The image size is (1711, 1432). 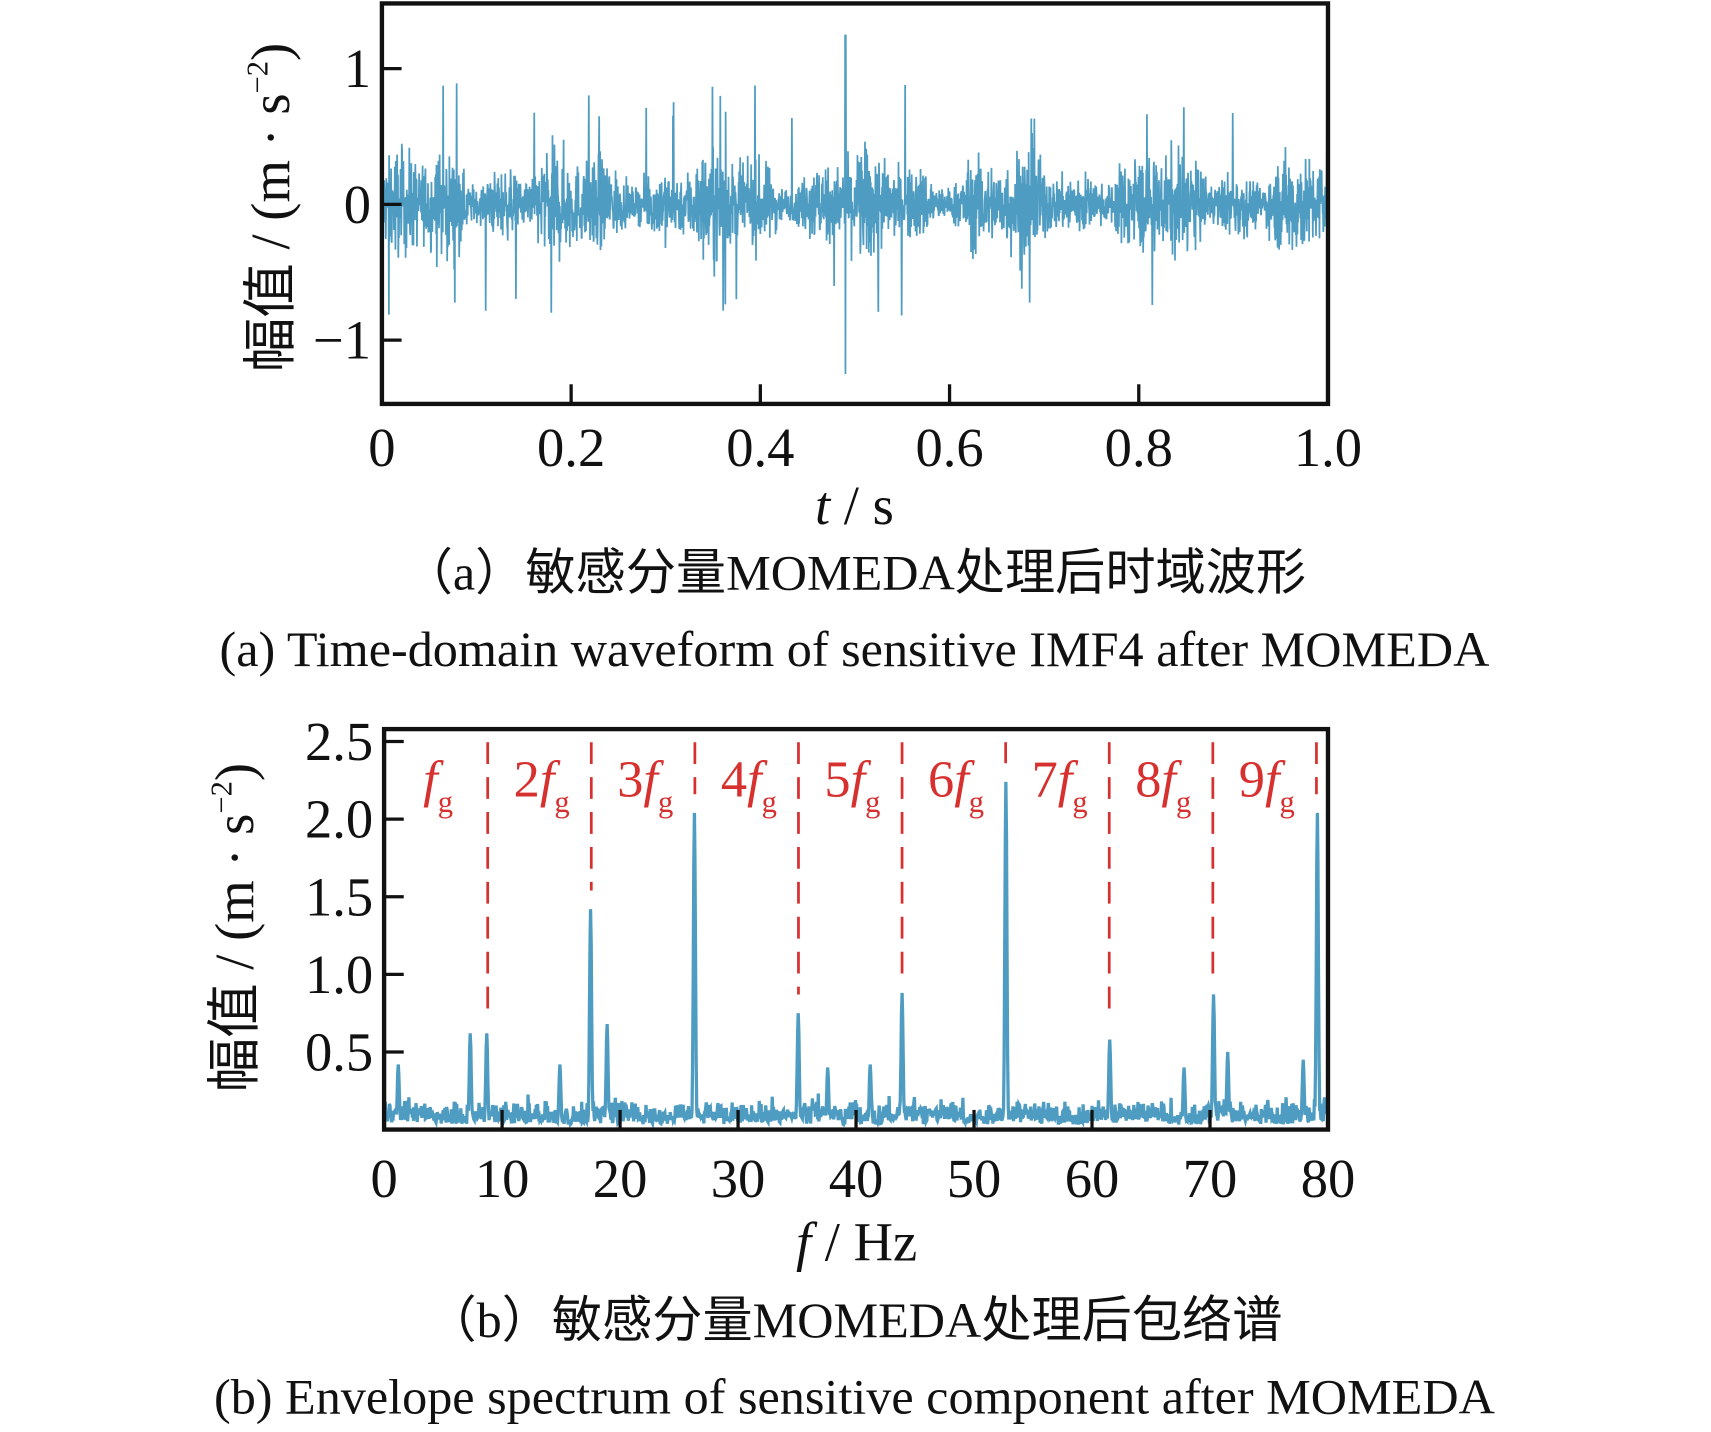 I want to click on waveform-line, so click(x=855, y=204).